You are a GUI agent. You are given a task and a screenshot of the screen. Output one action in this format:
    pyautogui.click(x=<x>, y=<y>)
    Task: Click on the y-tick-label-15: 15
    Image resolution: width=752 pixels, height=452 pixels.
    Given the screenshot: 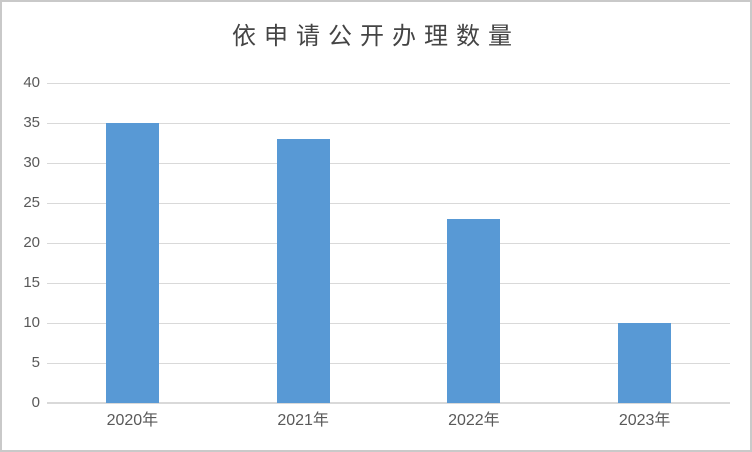 What is the action you would take?
    pyautogui.click(x=31, y=282)
    